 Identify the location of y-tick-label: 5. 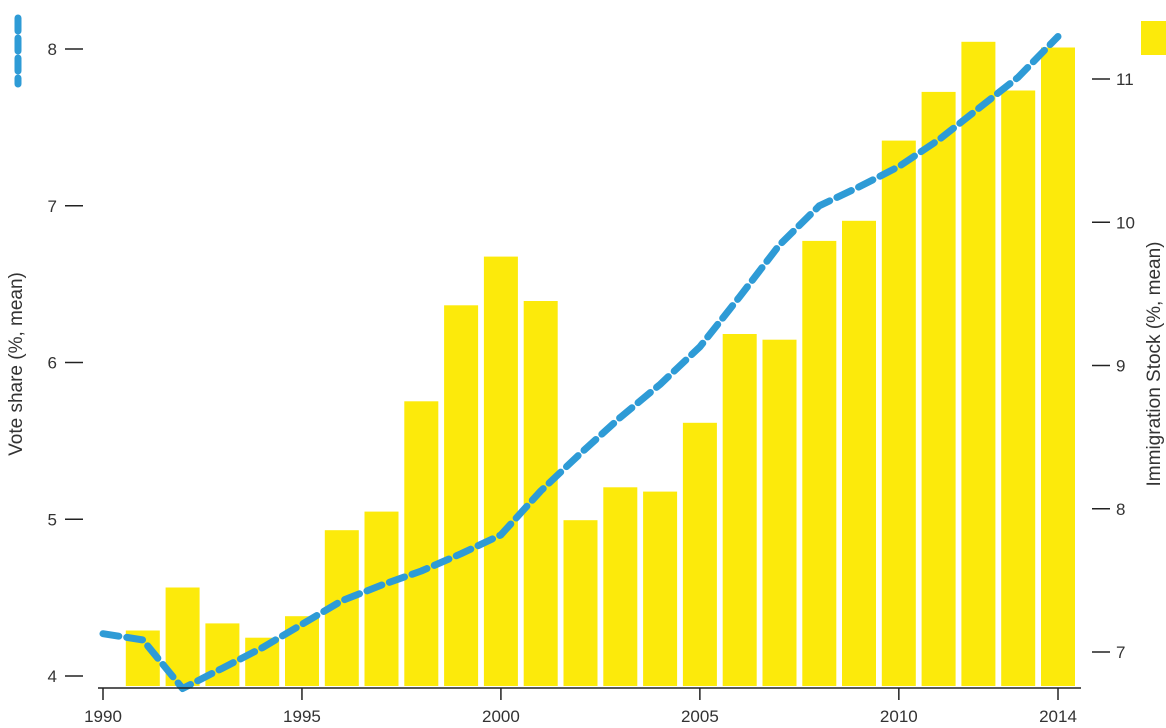
(52, 519).